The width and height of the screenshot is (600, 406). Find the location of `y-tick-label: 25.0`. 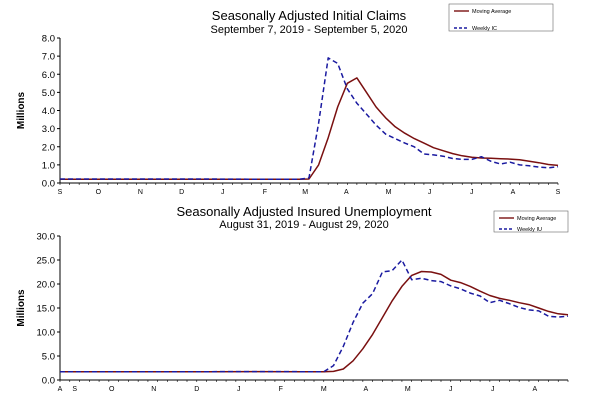

y-tick-label: 25.0 is located at coordinates (46, 261).